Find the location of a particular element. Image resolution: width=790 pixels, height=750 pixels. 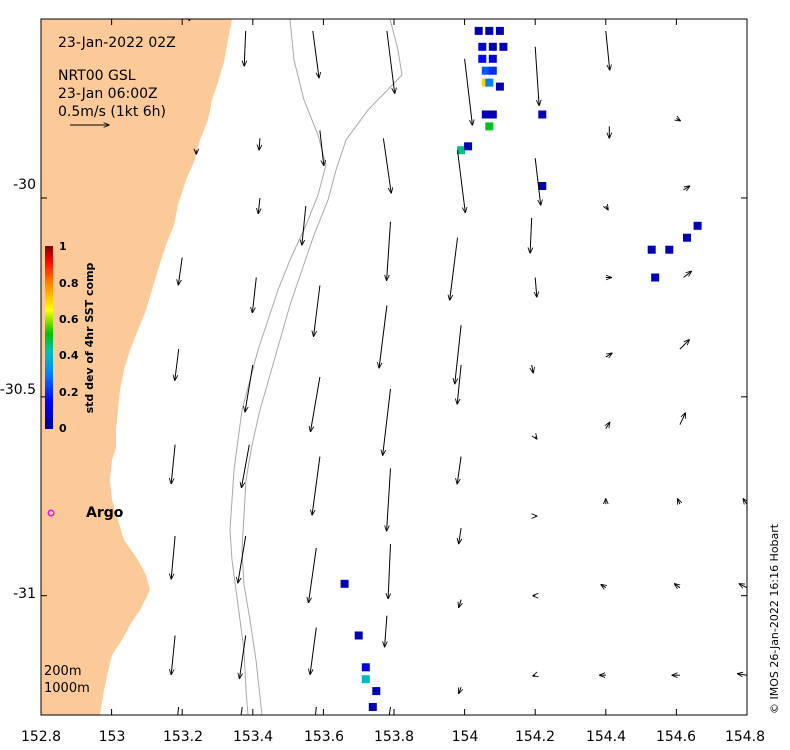

x-tick-label: 152.8 is located at coordinates (41, 737).